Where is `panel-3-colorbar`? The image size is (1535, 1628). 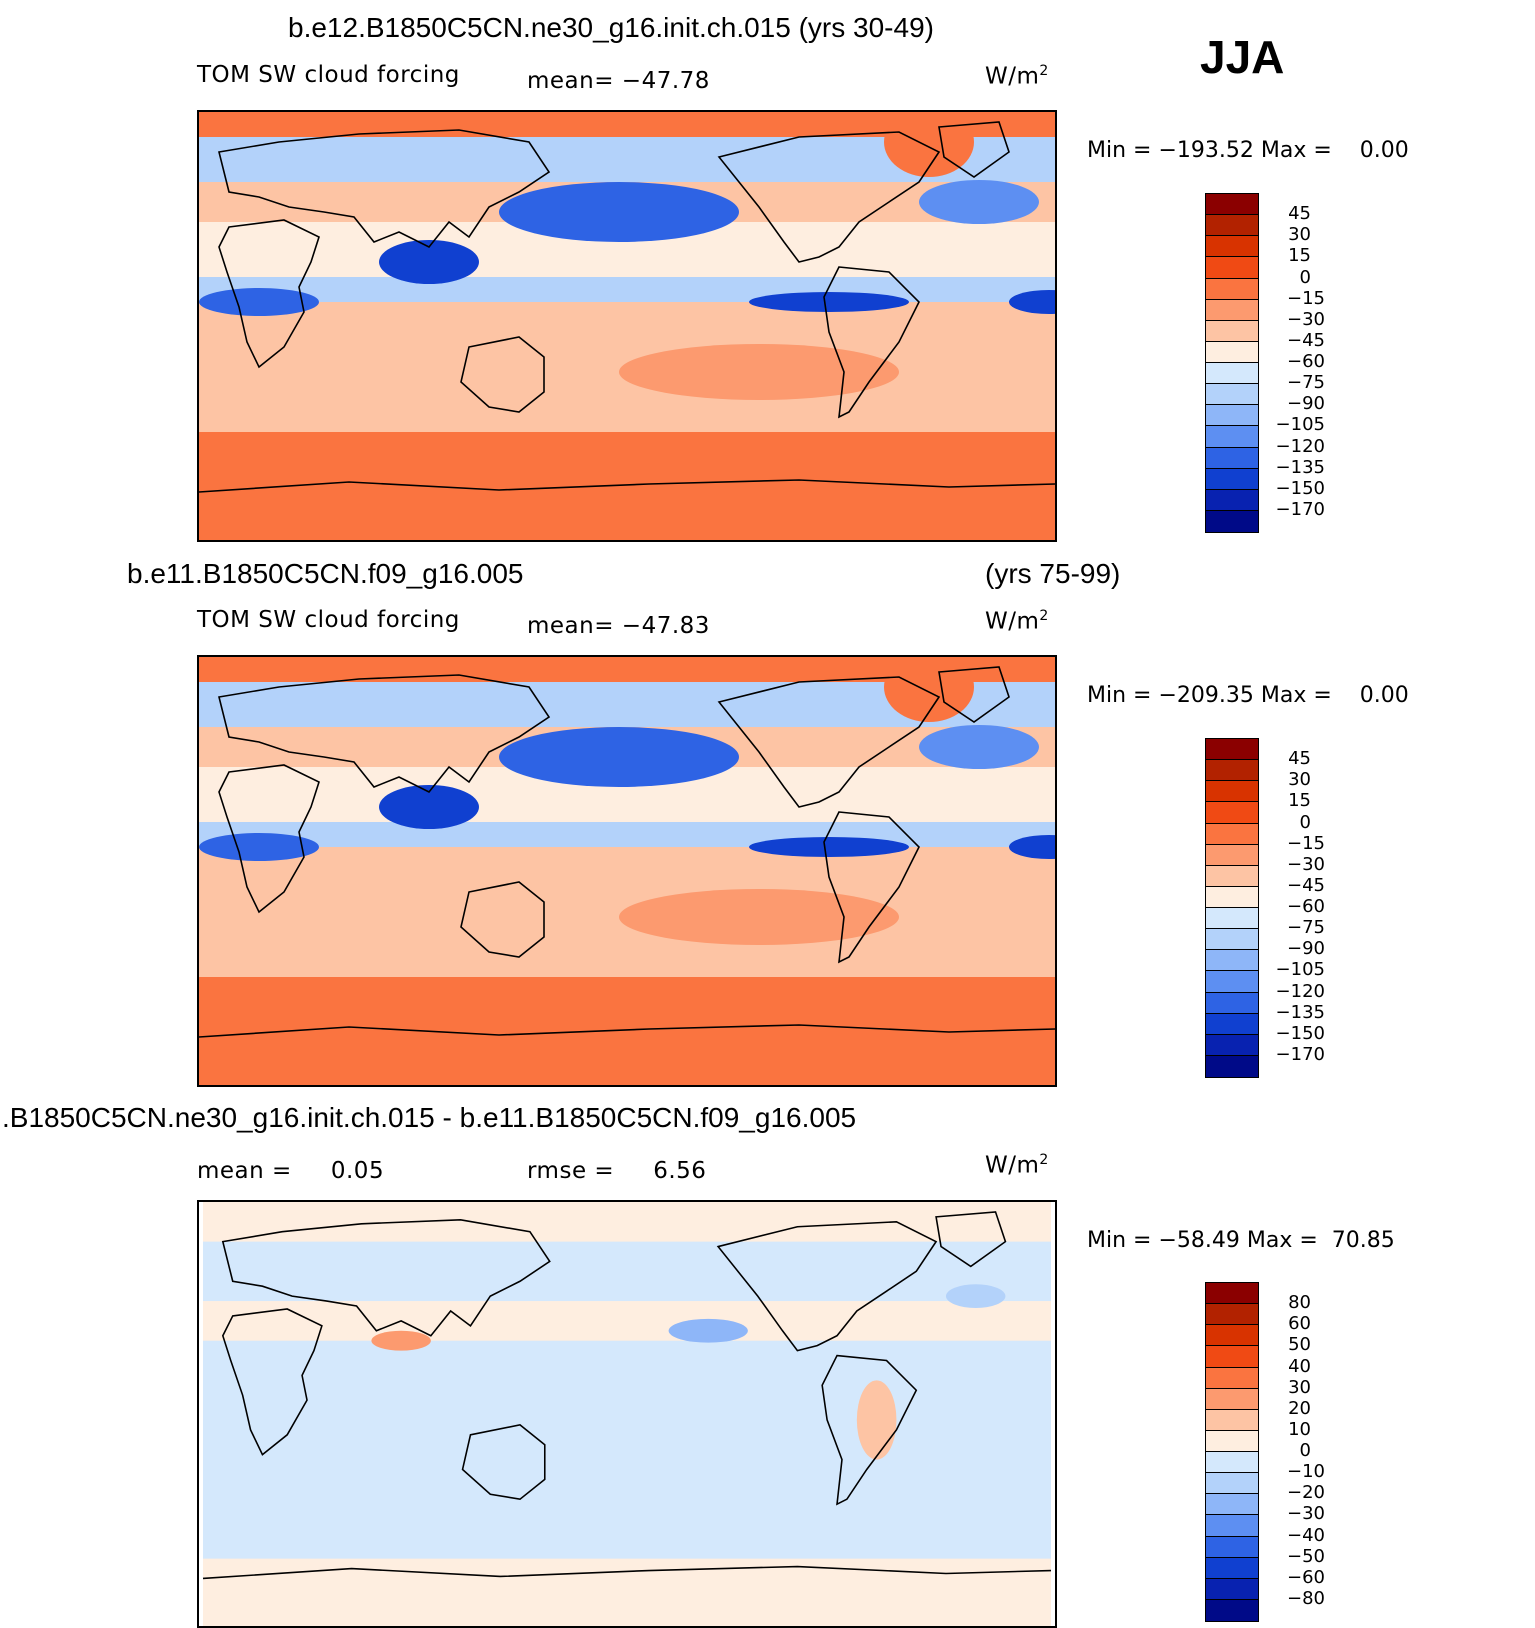 panel-3-colorbar is located at coordinates (1232, 1452).